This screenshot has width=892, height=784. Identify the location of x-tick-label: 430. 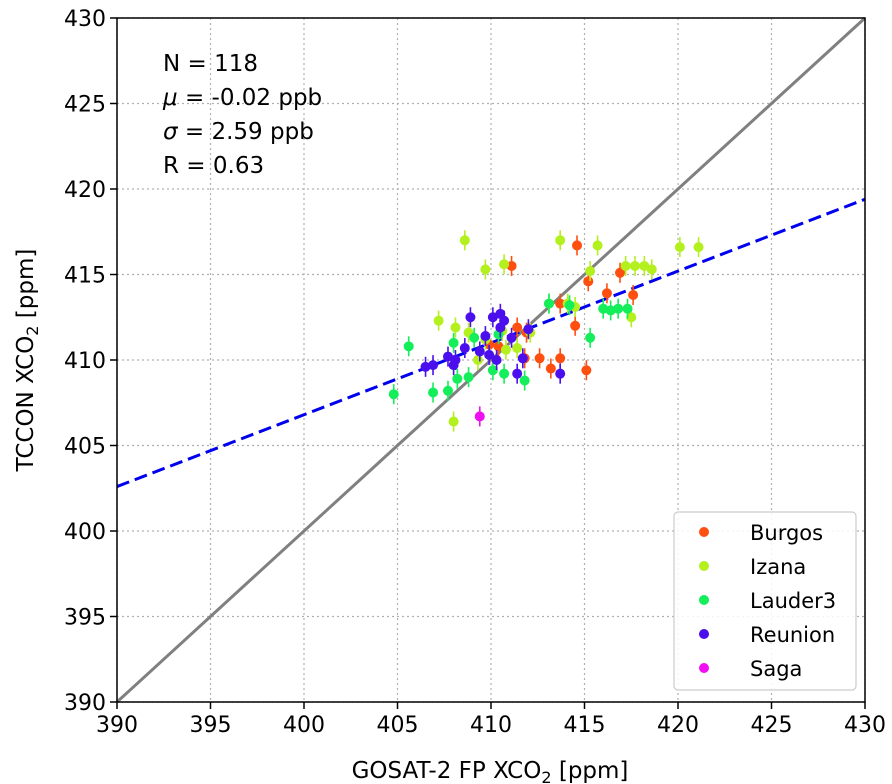
(865, 725).